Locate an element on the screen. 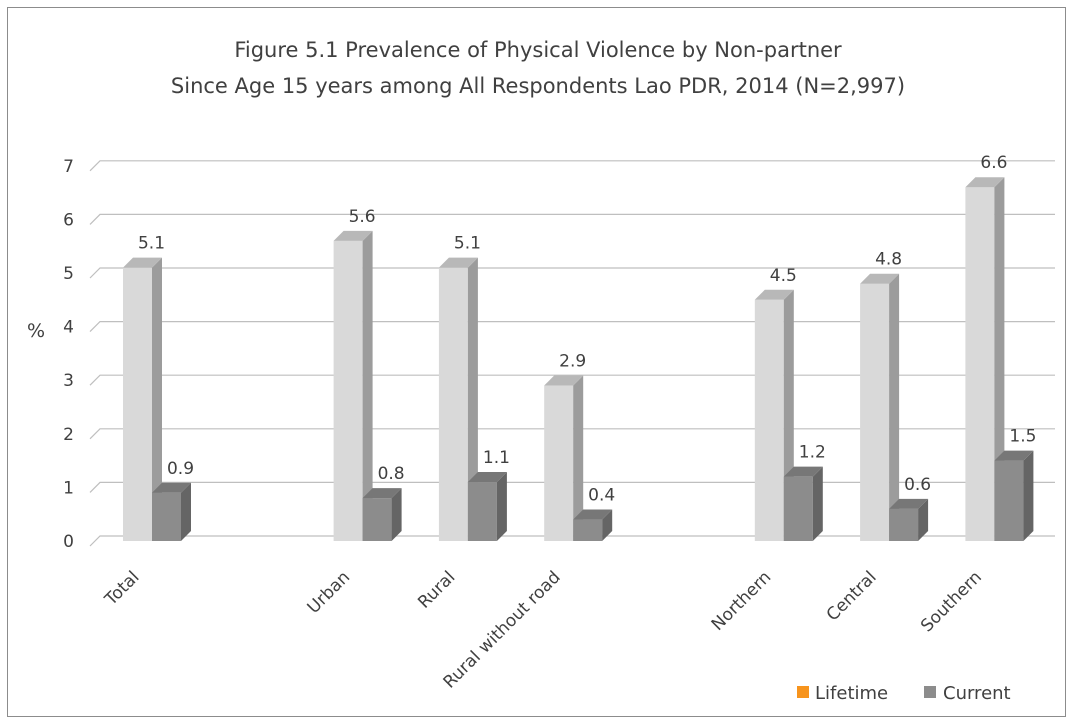  bar-current-southern is located at coordinates (1014, 495).